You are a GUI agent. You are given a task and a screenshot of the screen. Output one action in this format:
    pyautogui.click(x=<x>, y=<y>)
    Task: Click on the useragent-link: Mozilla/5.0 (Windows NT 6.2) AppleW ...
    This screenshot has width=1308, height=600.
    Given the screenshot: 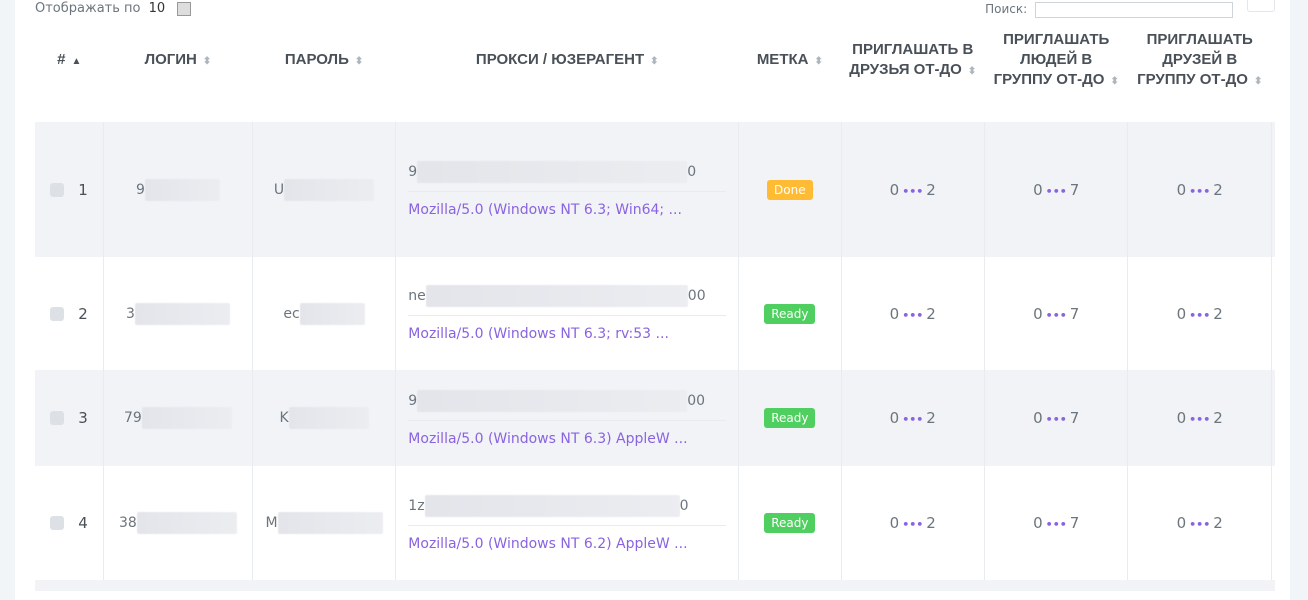 What is the action you would take?
    pyautogui.click(x=548, y=543)
    